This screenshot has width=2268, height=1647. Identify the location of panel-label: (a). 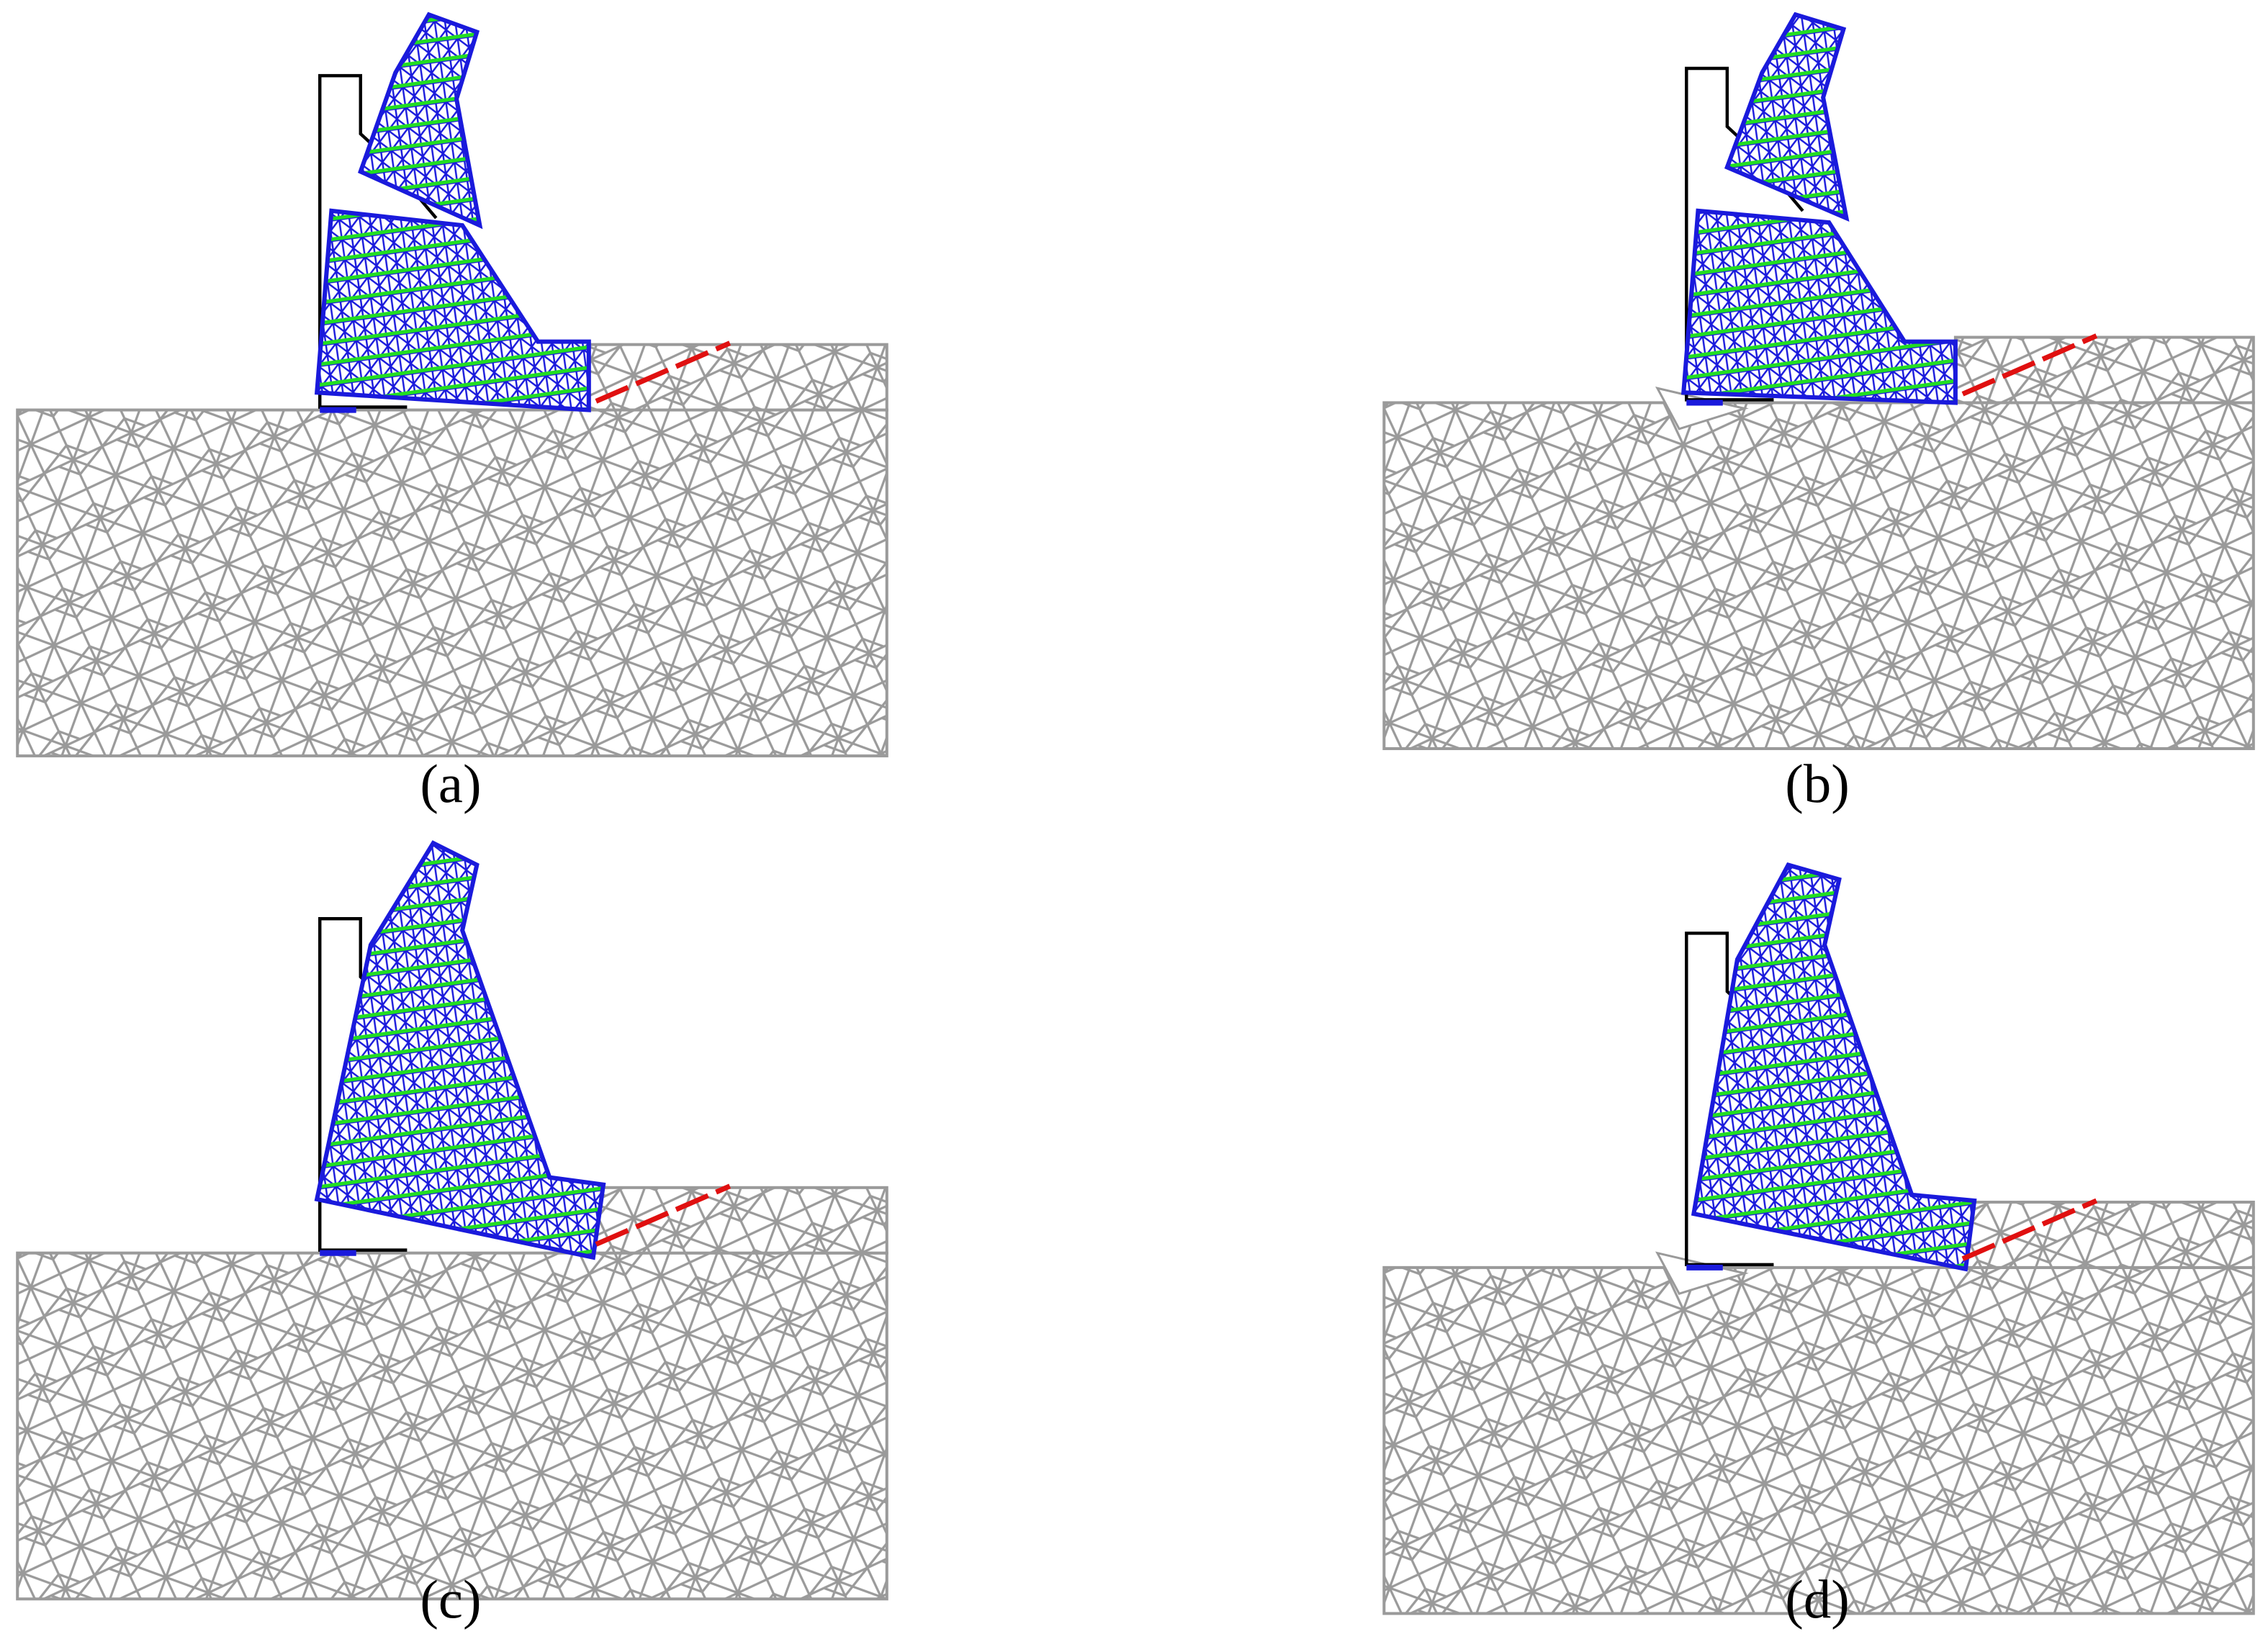
(450, 784).